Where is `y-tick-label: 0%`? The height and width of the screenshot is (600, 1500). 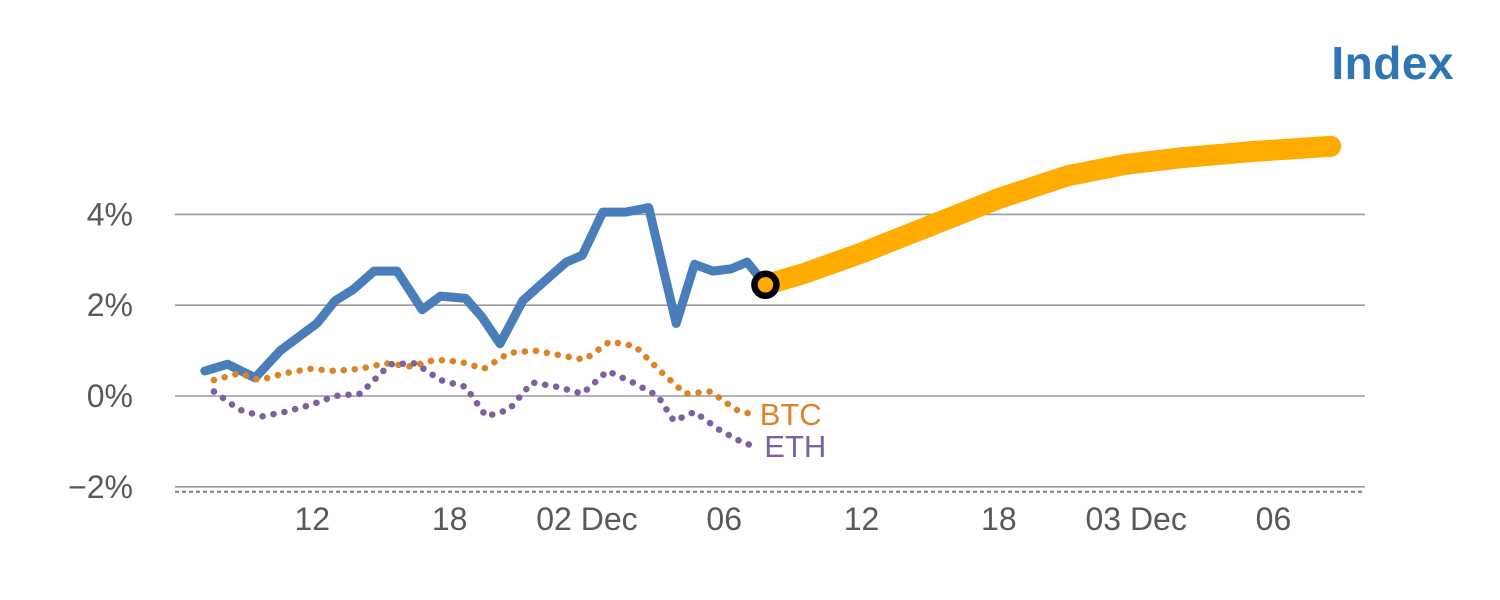
y-tick-label: 0% is located at coordinates (110, 396).